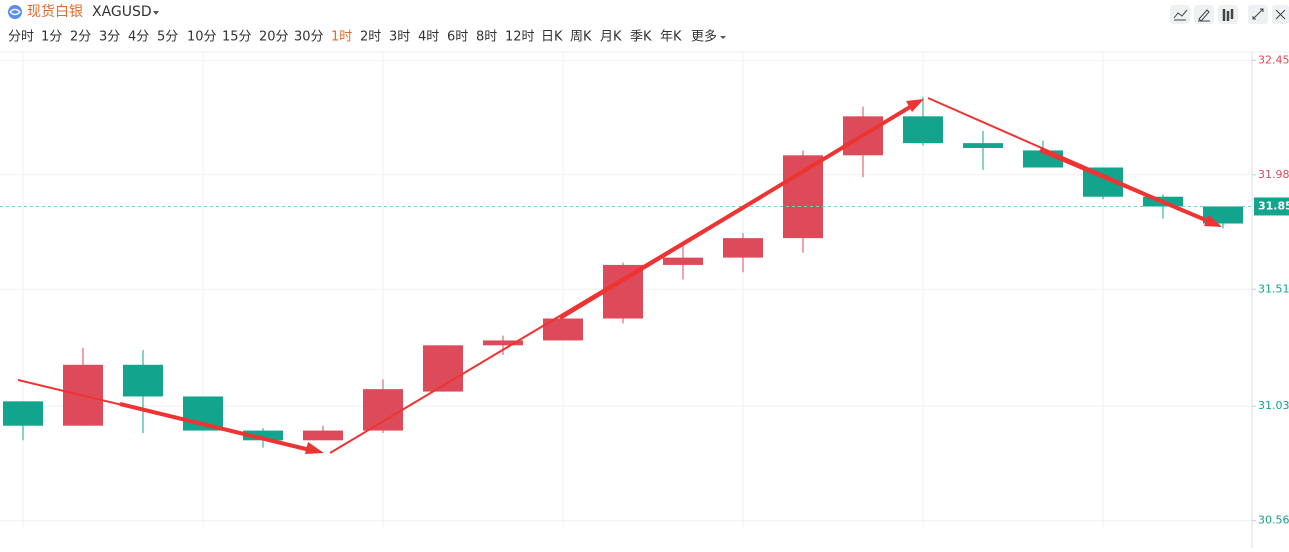 The image size is (1289, 552). I want to click on symbol-icon-eye, so click(15, 12).